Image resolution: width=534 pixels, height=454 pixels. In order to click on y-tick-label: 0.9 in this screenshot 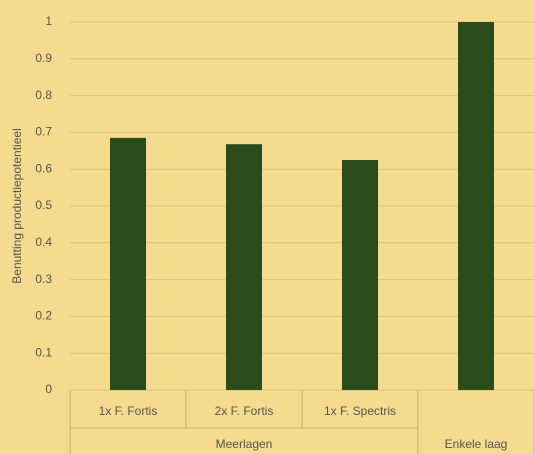, I will do `click(43, 58)`.